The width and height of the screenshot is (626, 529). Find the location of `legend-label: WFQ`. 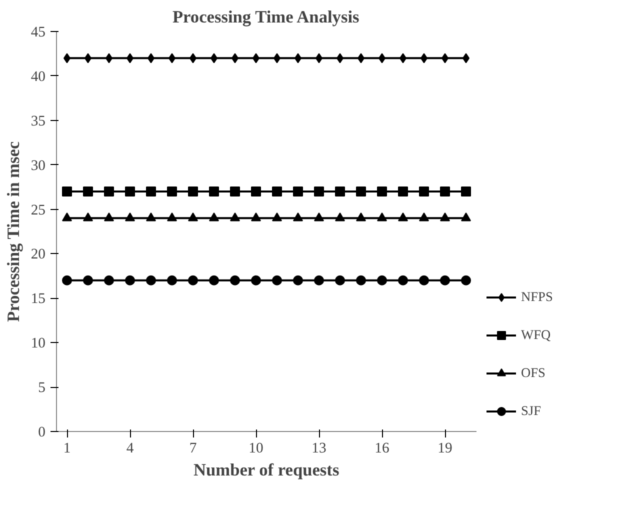

legend-label: WFQ is located at coordinates (536, 335).